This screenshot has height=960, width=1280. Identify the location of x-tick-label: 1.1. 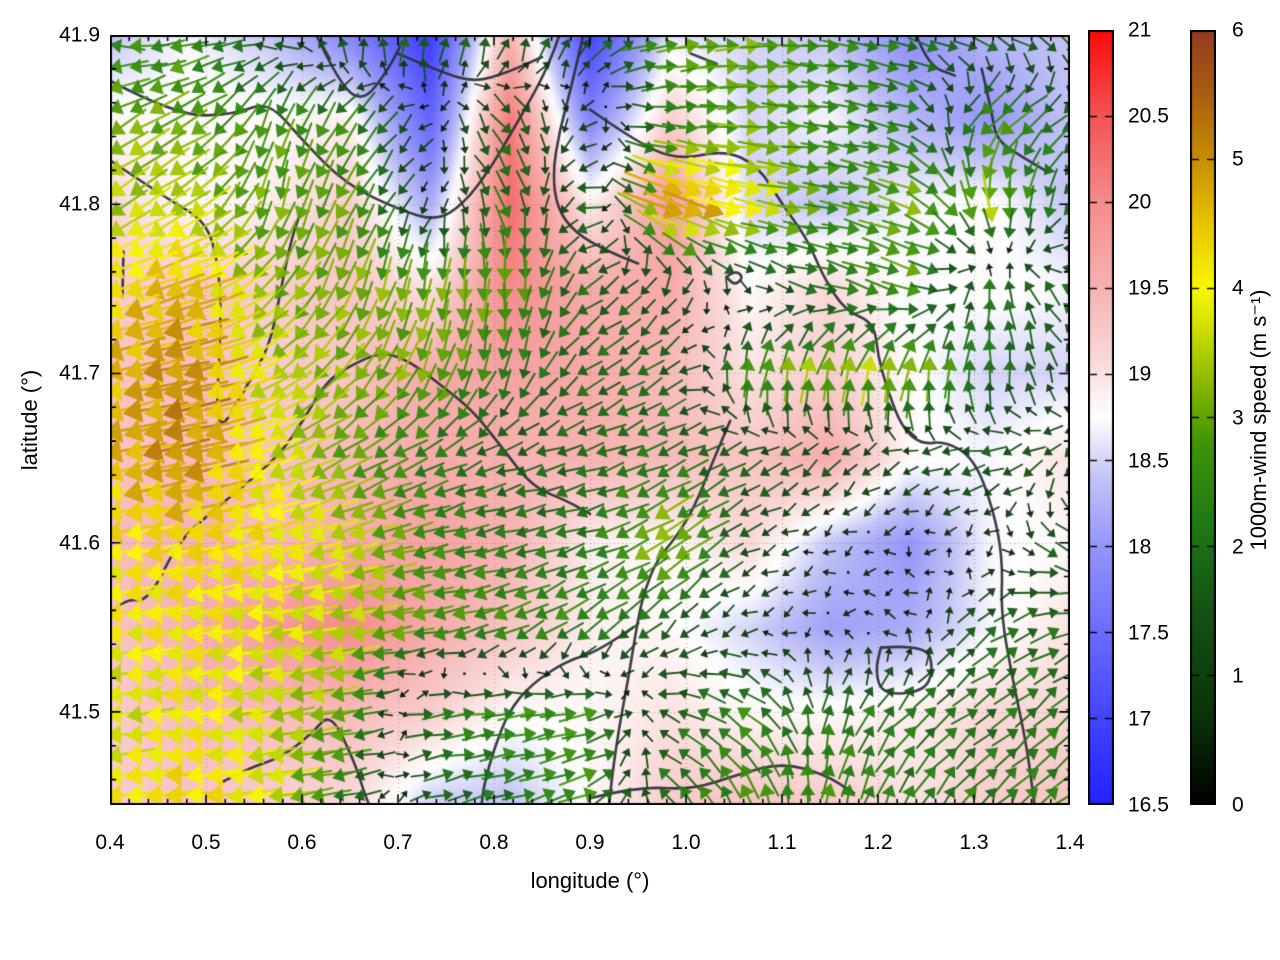
(782, 842).